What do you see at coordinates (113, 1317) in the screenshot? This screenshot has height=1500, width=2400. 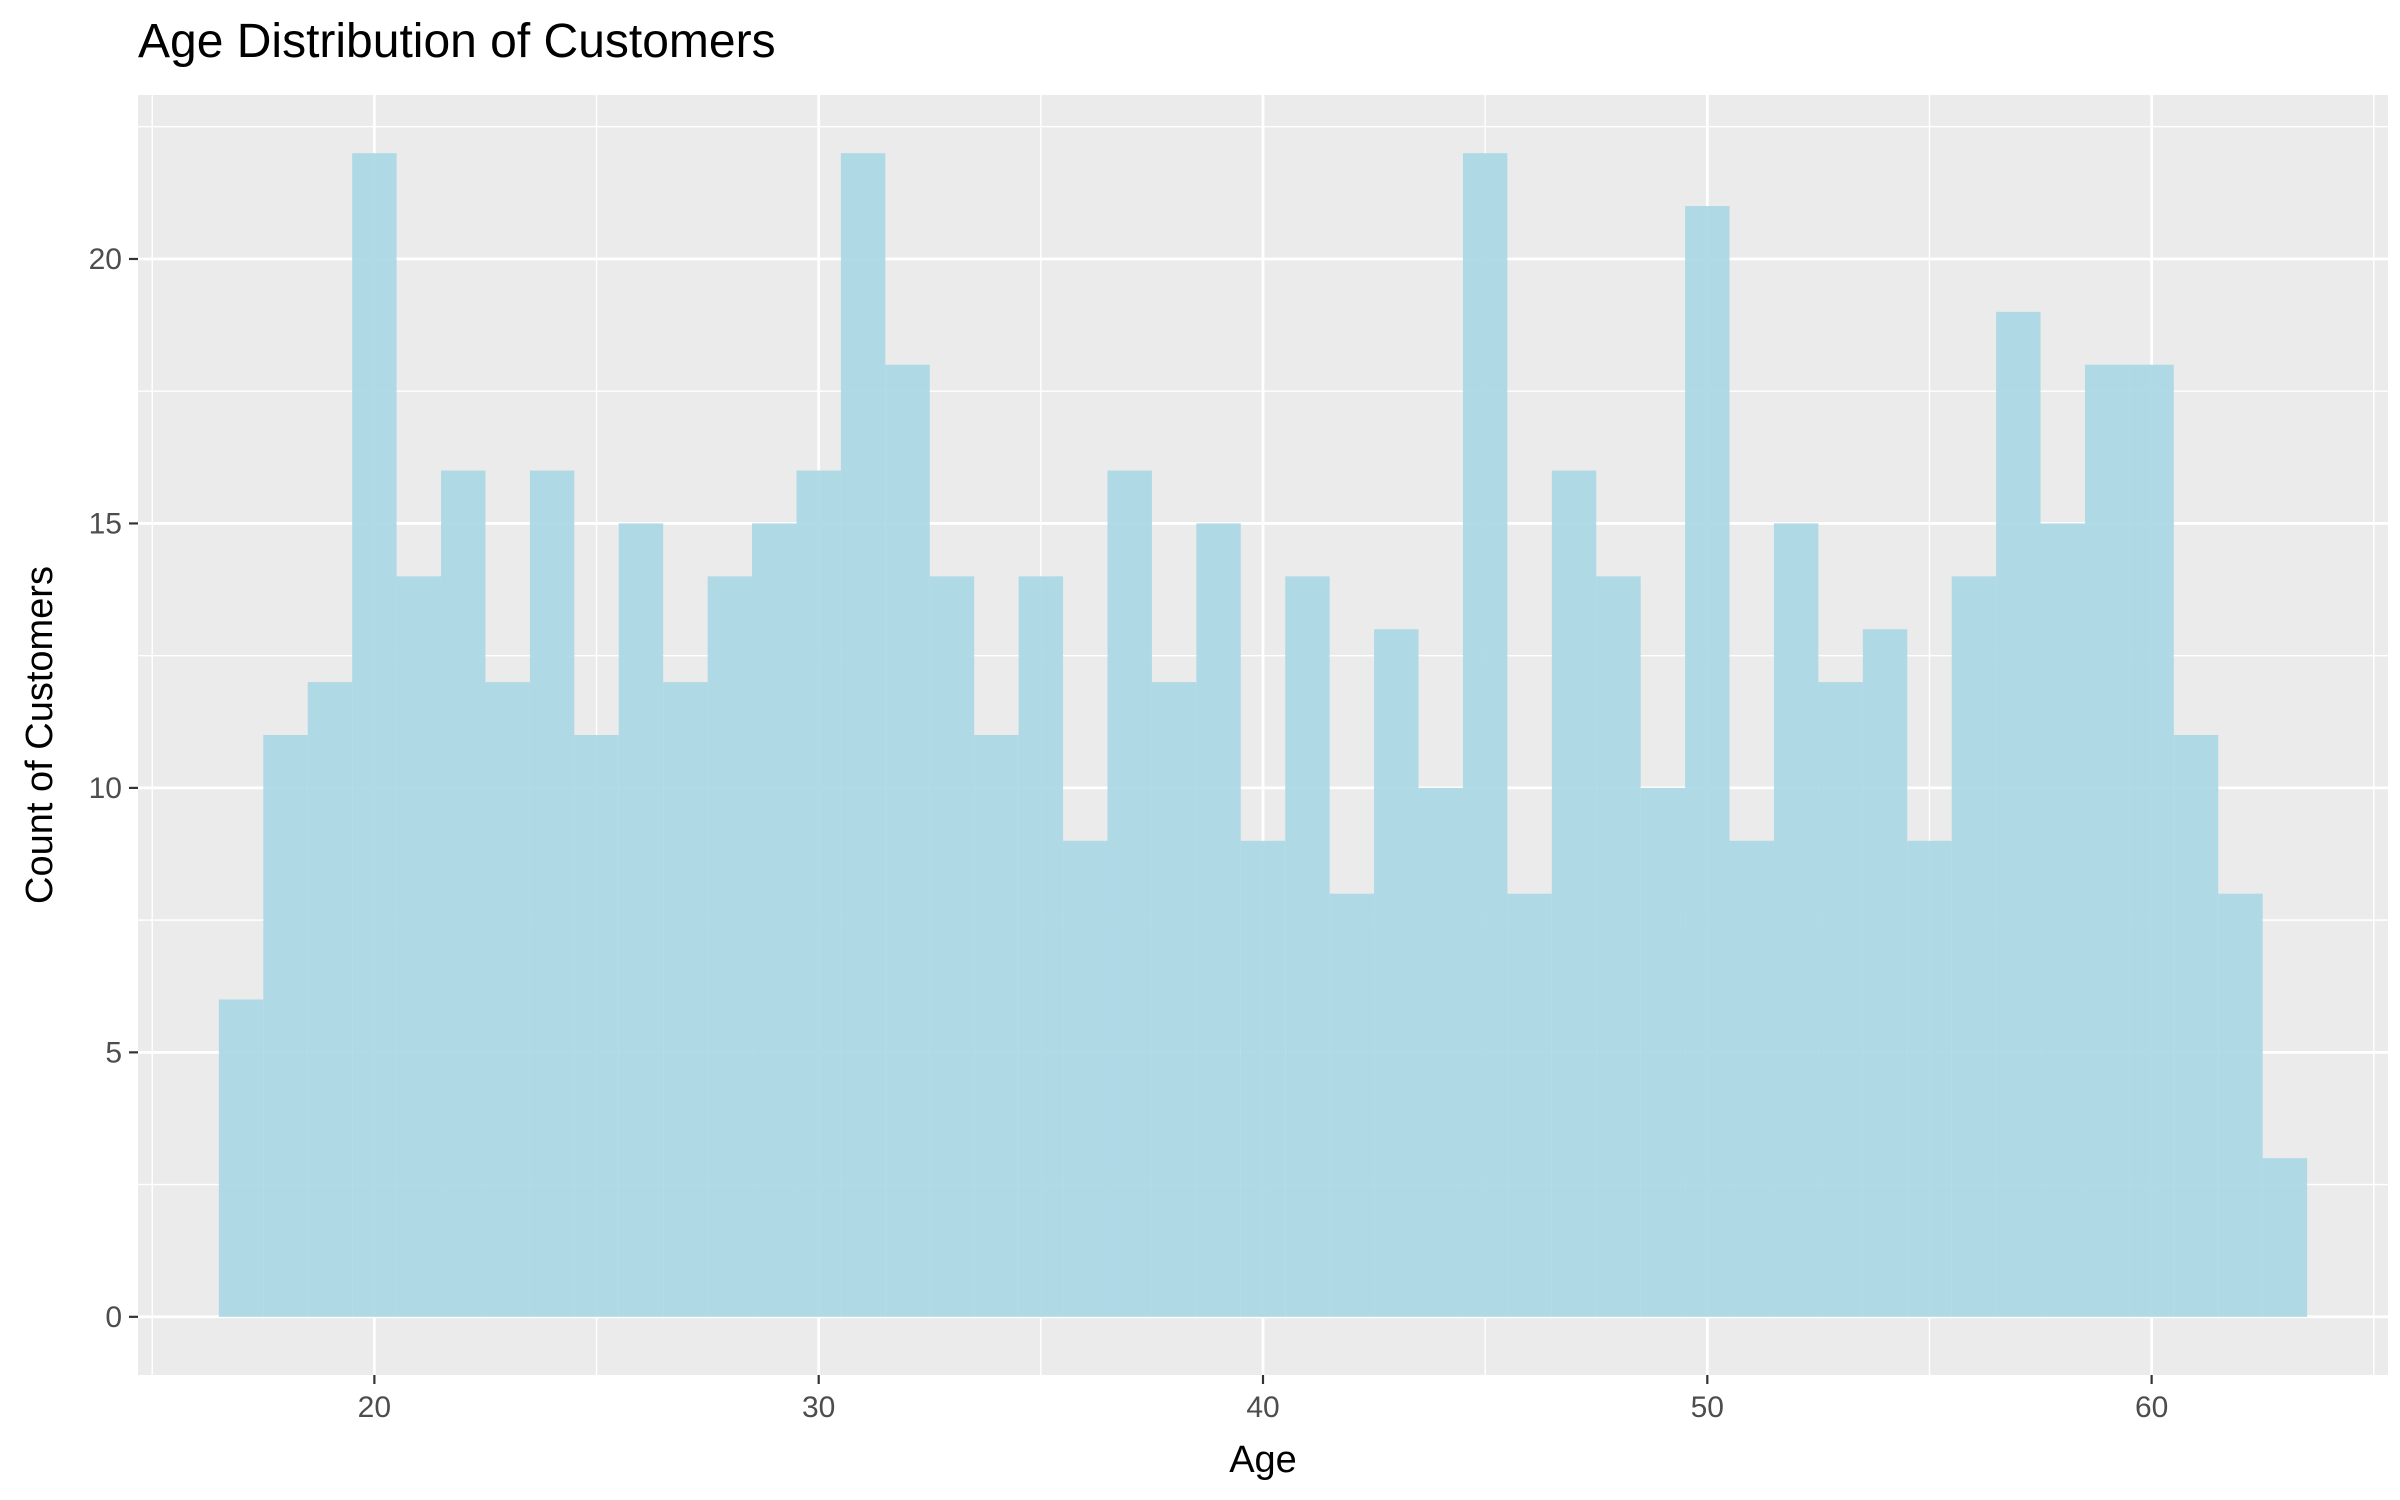 I see `y-tick-label: 0` at bounding box center [113, 1317].